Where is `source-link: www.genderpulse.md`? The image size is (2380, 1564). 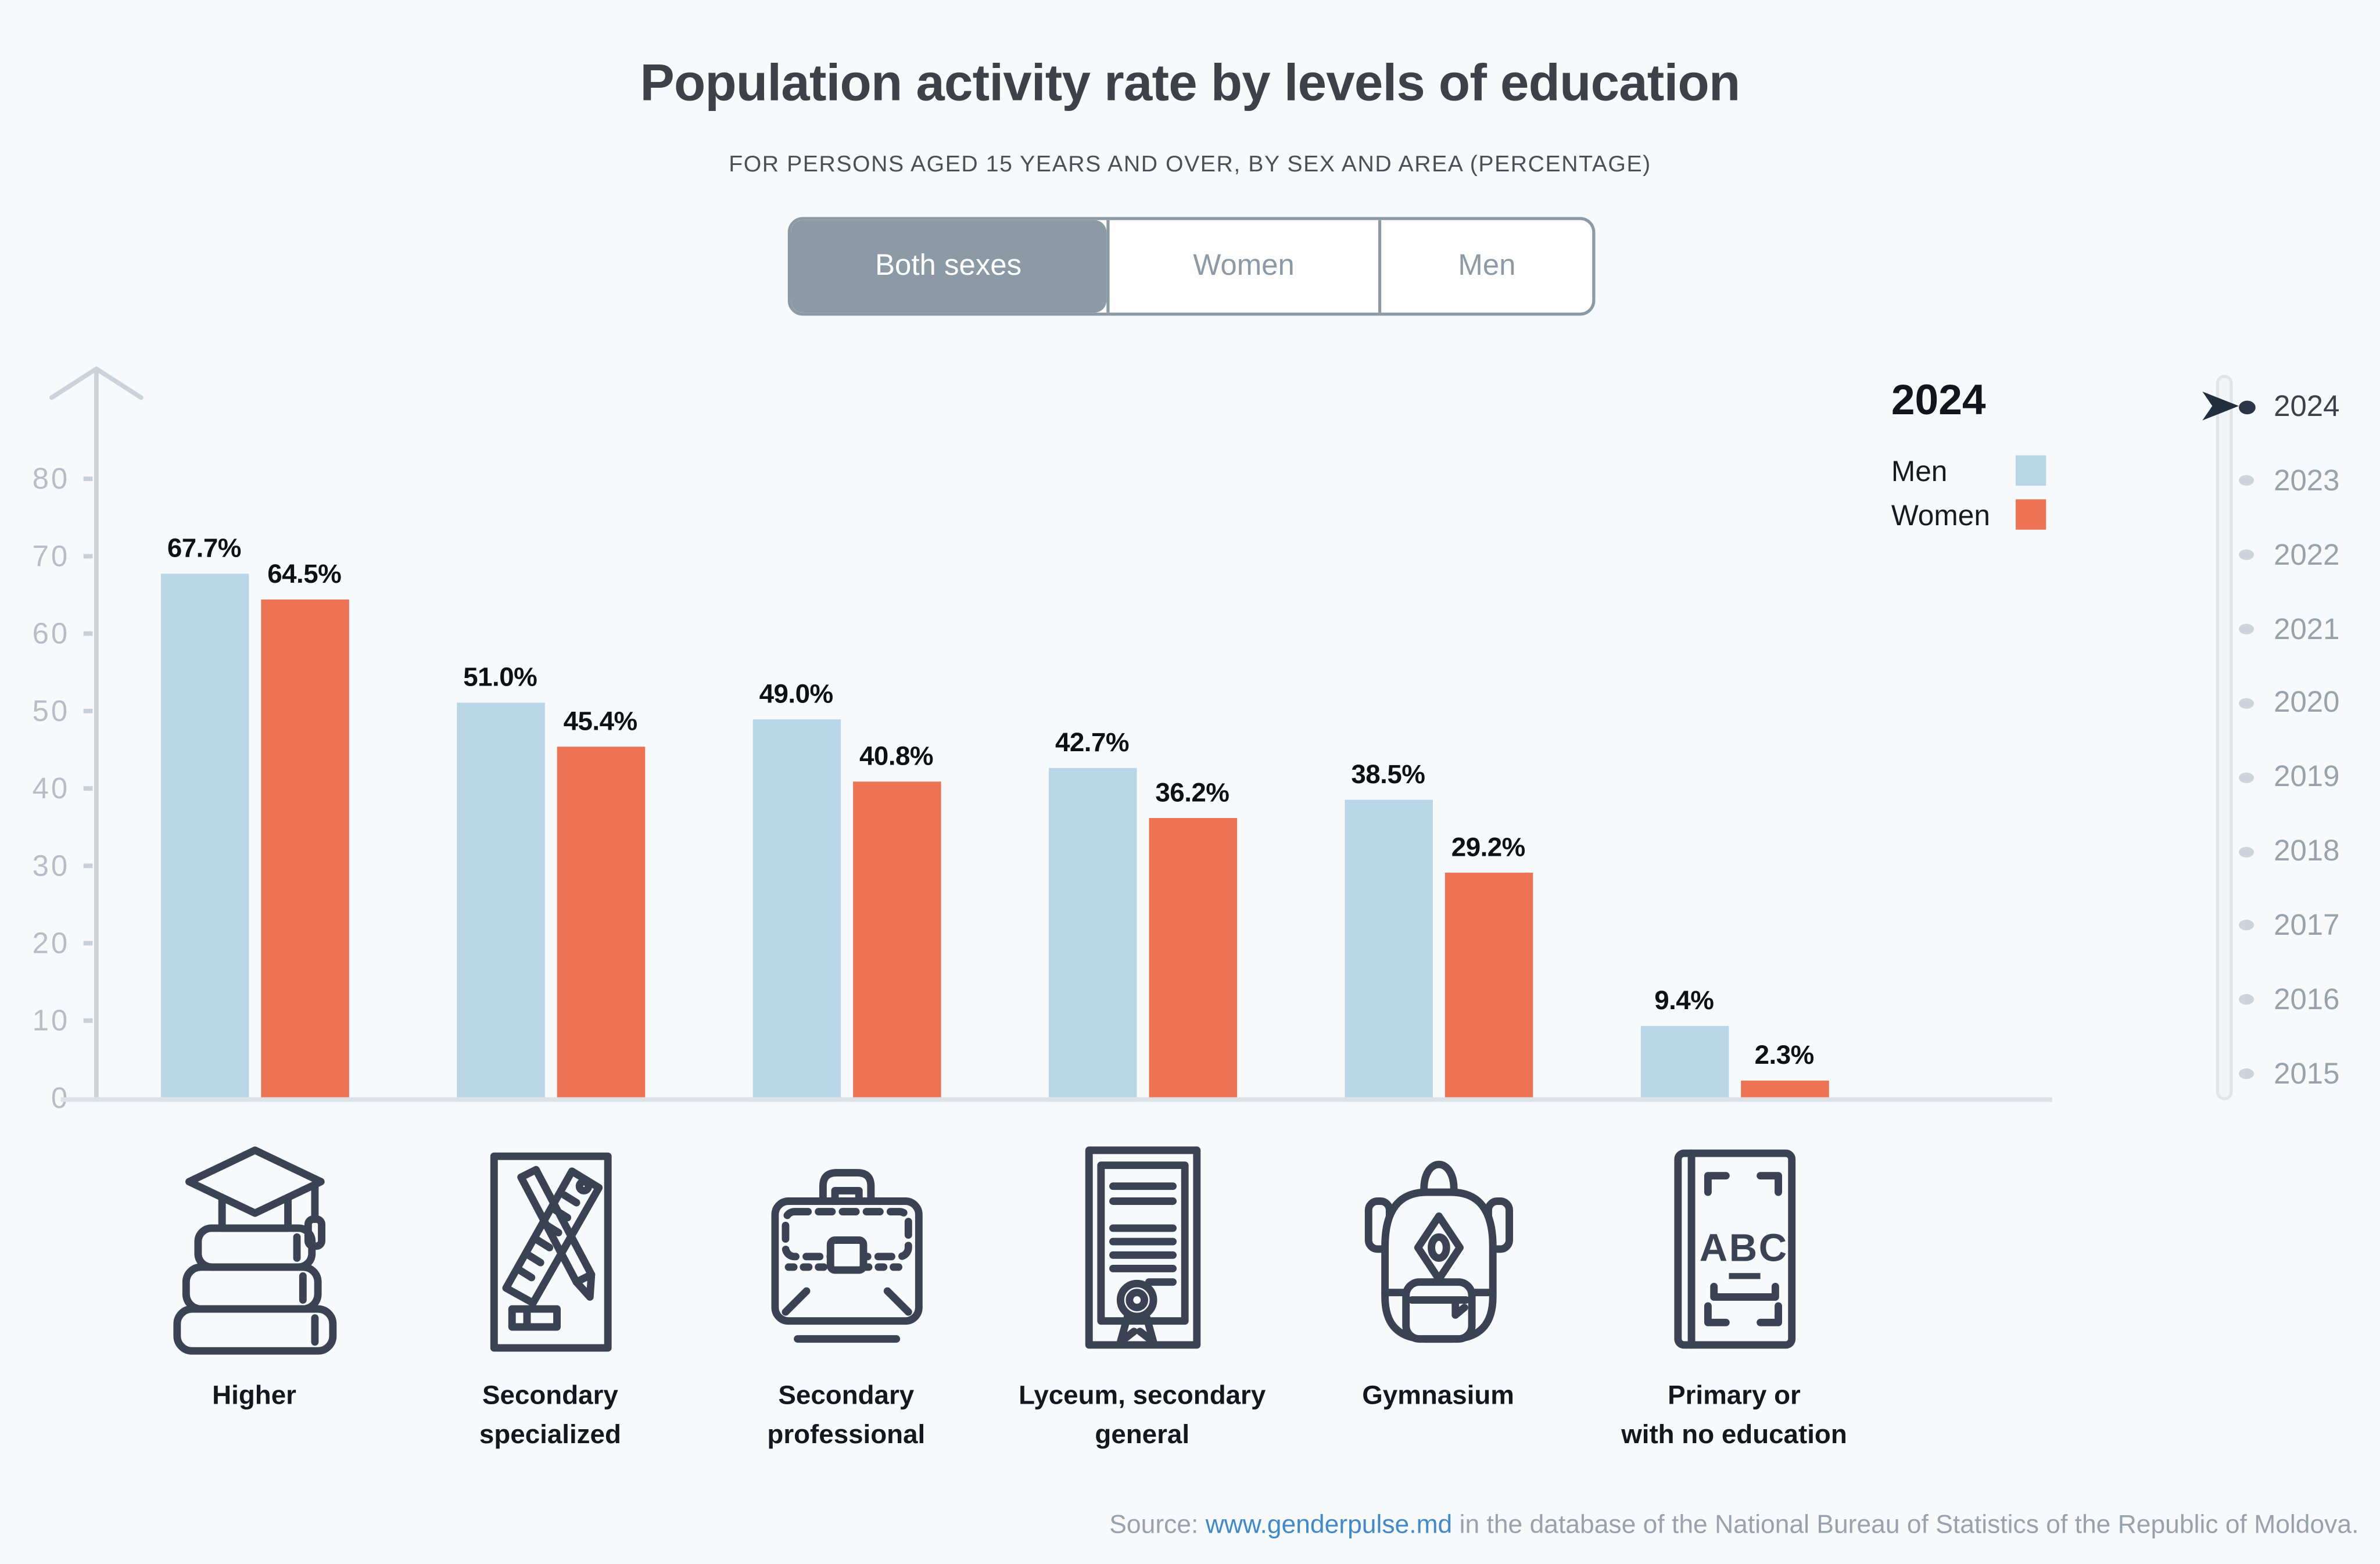 source-link: www.genderpulse.md is located at coordinates (1329, 1524).